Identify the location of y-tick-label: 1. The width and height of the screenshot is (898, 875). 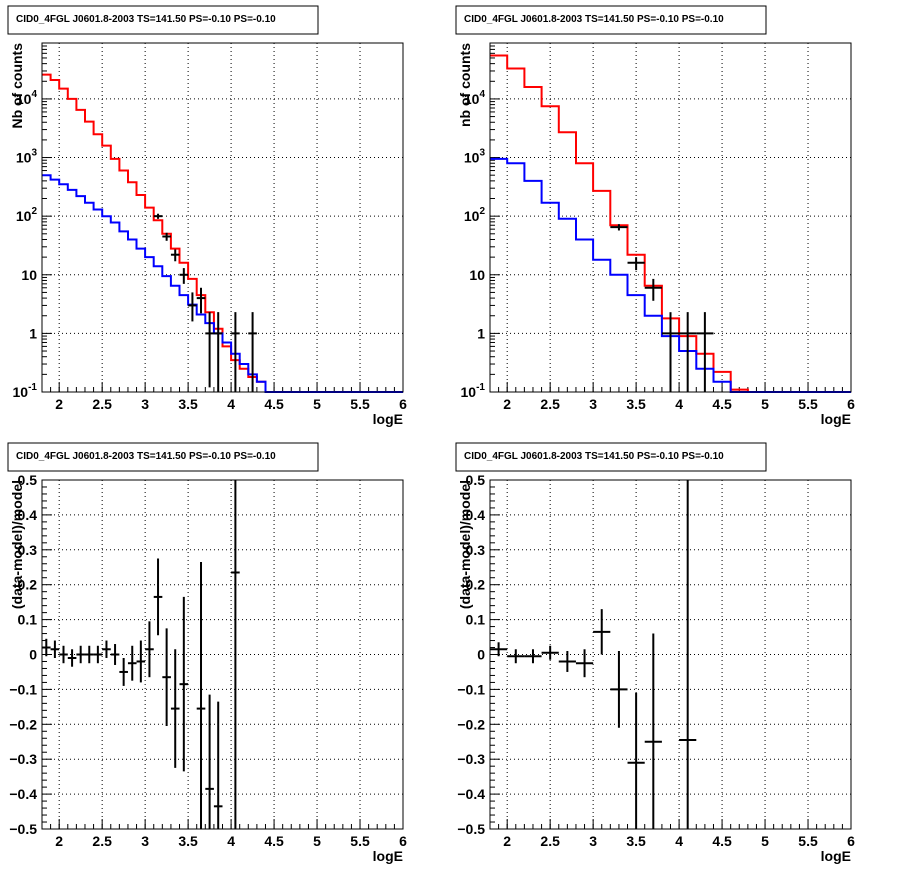
(481, 333).